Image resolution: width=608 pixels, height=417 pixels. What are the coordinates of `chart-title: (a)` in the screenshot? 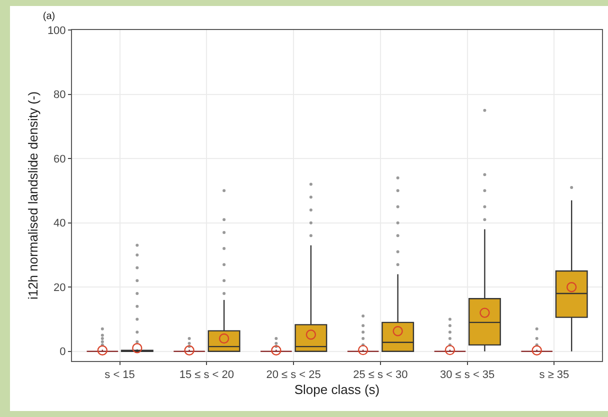 It's located at (49, 16).